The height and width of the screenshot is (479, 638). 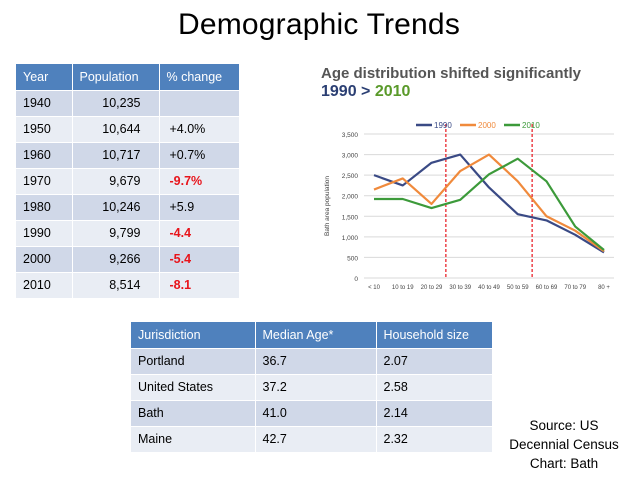 What do you see at coordinates (319, 24) in the screenshot?
I see `slide-title: Demographic Trends` at bounding box center [319, 24].